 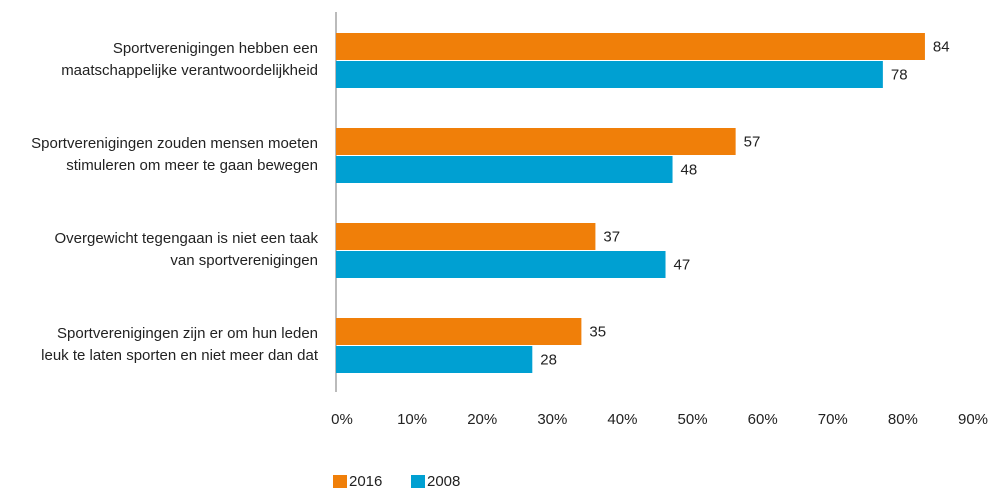 What do you see at coordinates (482, 419) in the screenshot?
I see `x-tick-label: 20%` at bounding box center [482, 419].